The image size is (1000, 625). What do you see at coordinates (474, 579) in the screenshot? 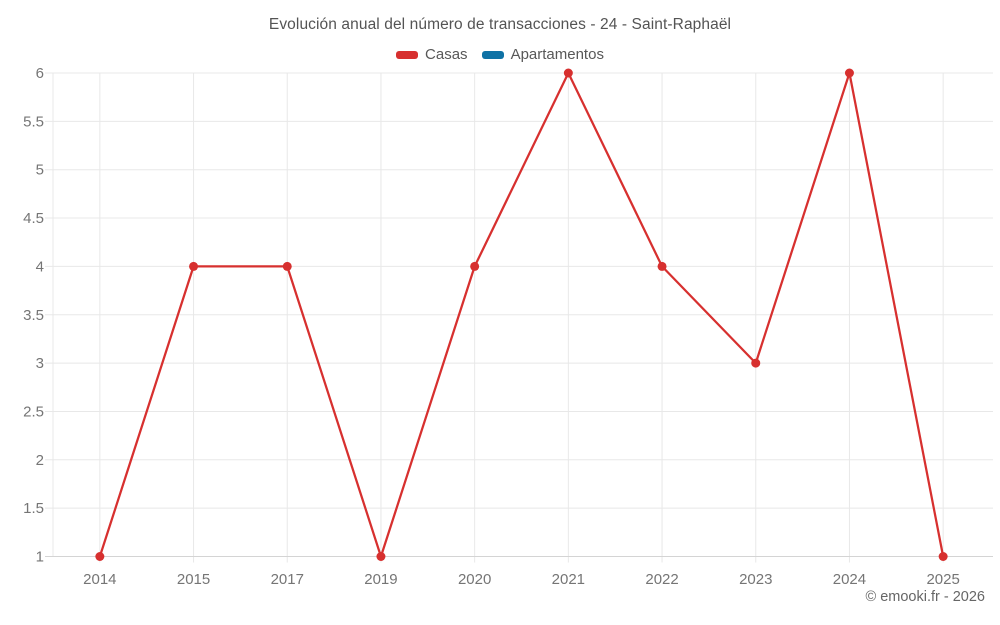
I see `svg-text: 2020` at bounding box center [474, 579].